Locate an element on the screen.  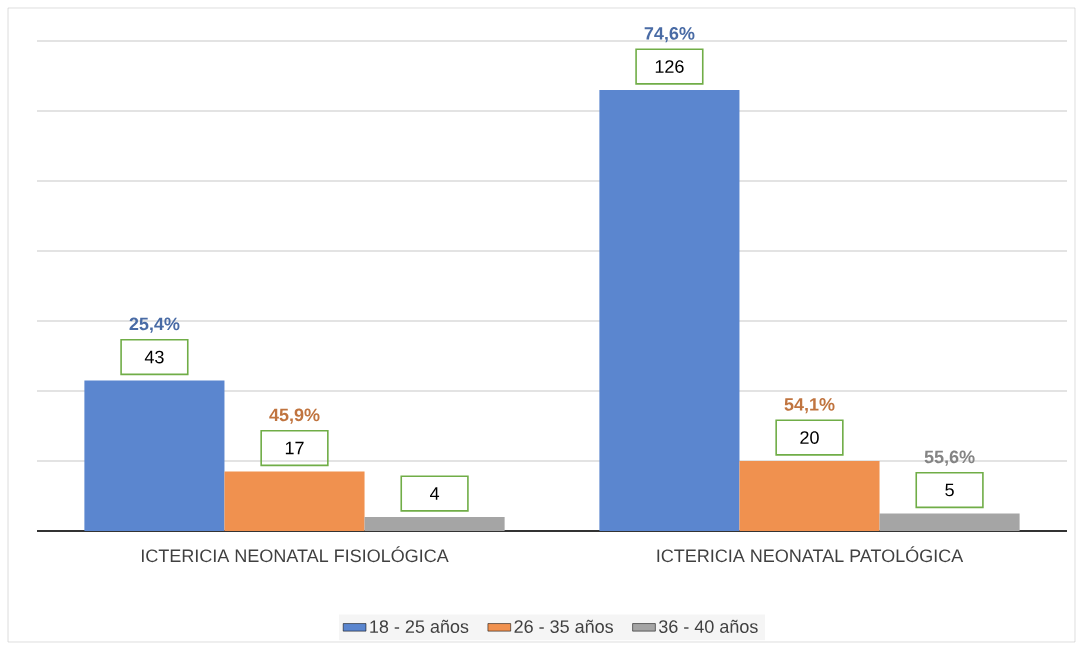
x-tick-label: ICTERICIA NEONATAL FISIOLÓGICA is located at coordinates (295, 554).